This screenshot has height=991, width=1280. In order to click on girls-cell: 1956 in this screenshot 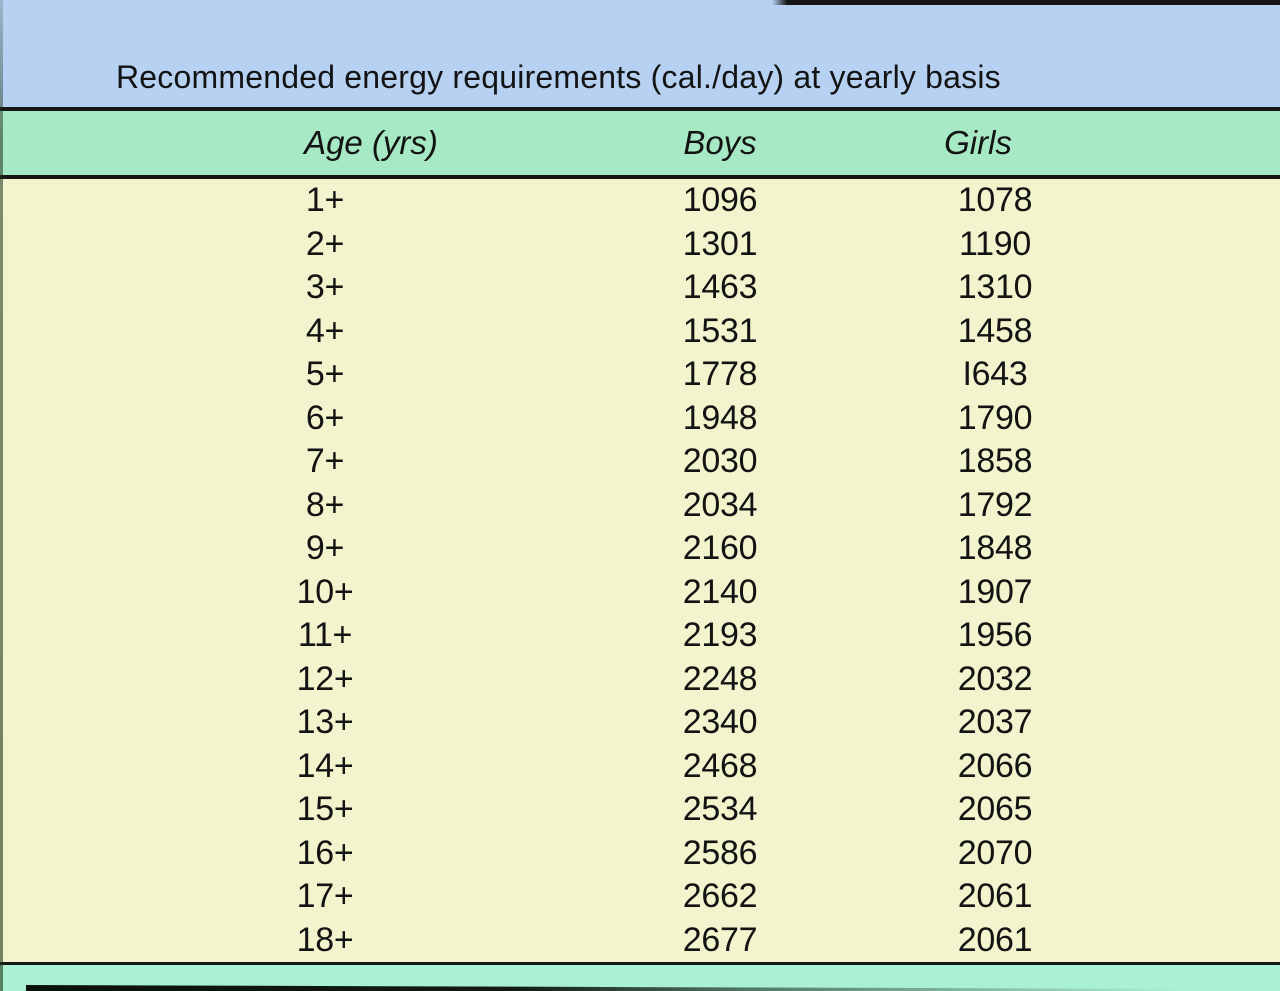, I will do `click(995, 635)`.